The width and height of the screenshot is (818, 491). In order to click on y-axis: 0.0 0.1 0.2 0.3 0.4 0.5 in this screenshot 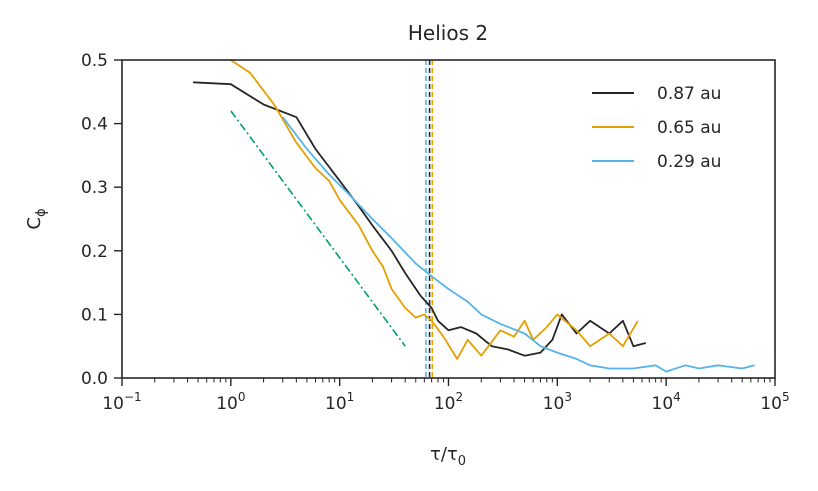, I will do `click(101, 220)`.